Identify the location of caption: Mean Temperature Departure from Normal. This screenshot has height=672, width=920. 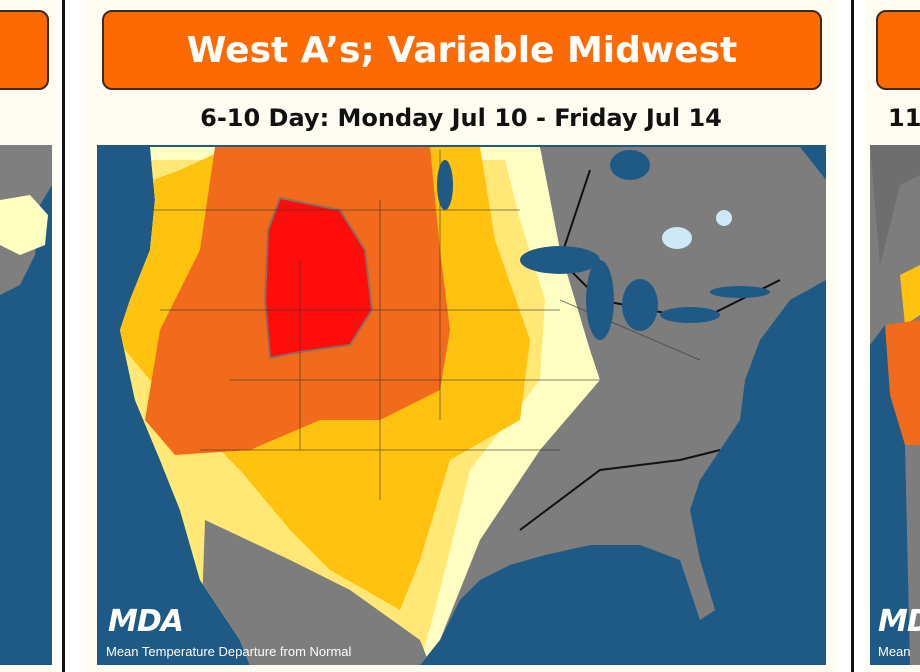
(229, 651).